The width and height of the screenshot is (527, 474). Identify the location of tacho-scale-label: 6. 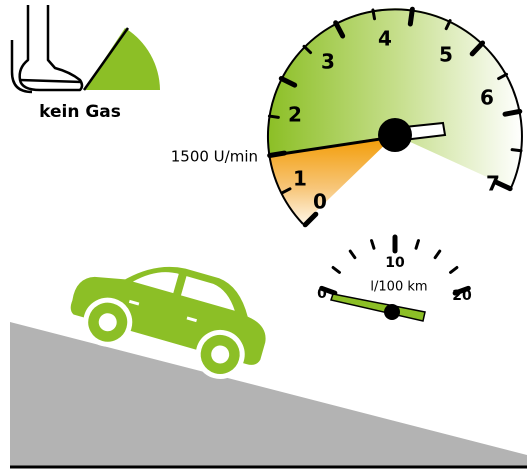
(487, 98).